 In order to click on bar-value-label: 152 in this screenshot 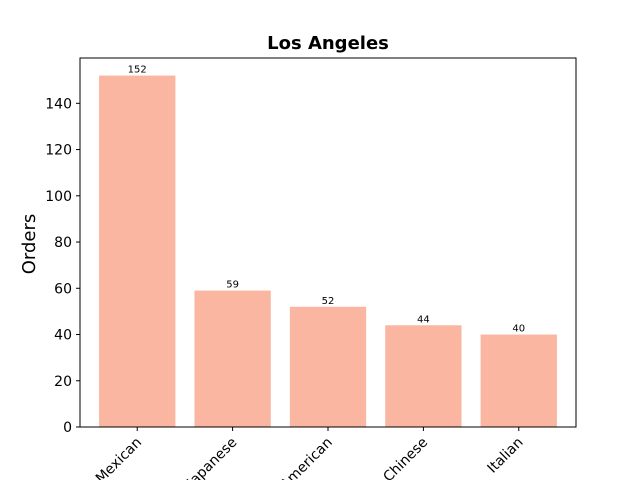, I will do `click(137, 70)`.